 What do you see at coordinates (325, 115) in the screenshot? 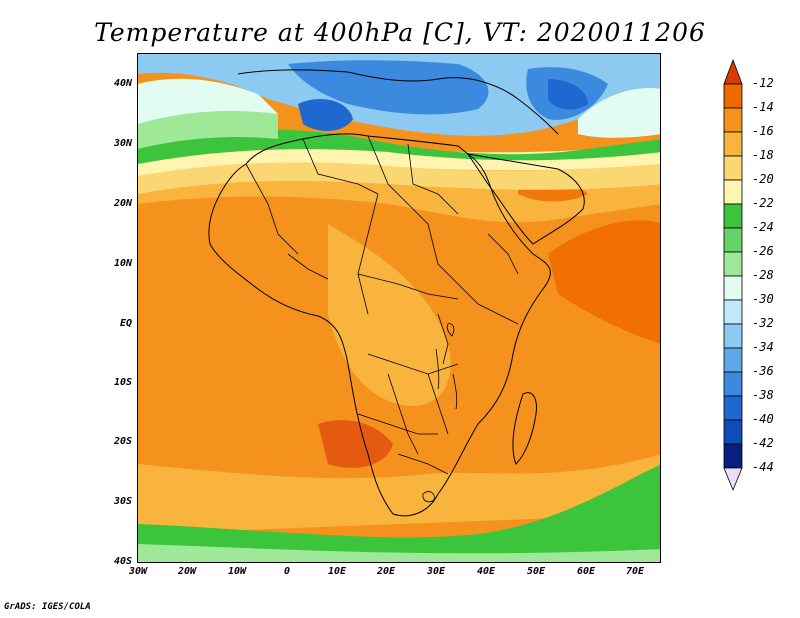
I see `field-blue-dark` at bounding box center [325, 115].